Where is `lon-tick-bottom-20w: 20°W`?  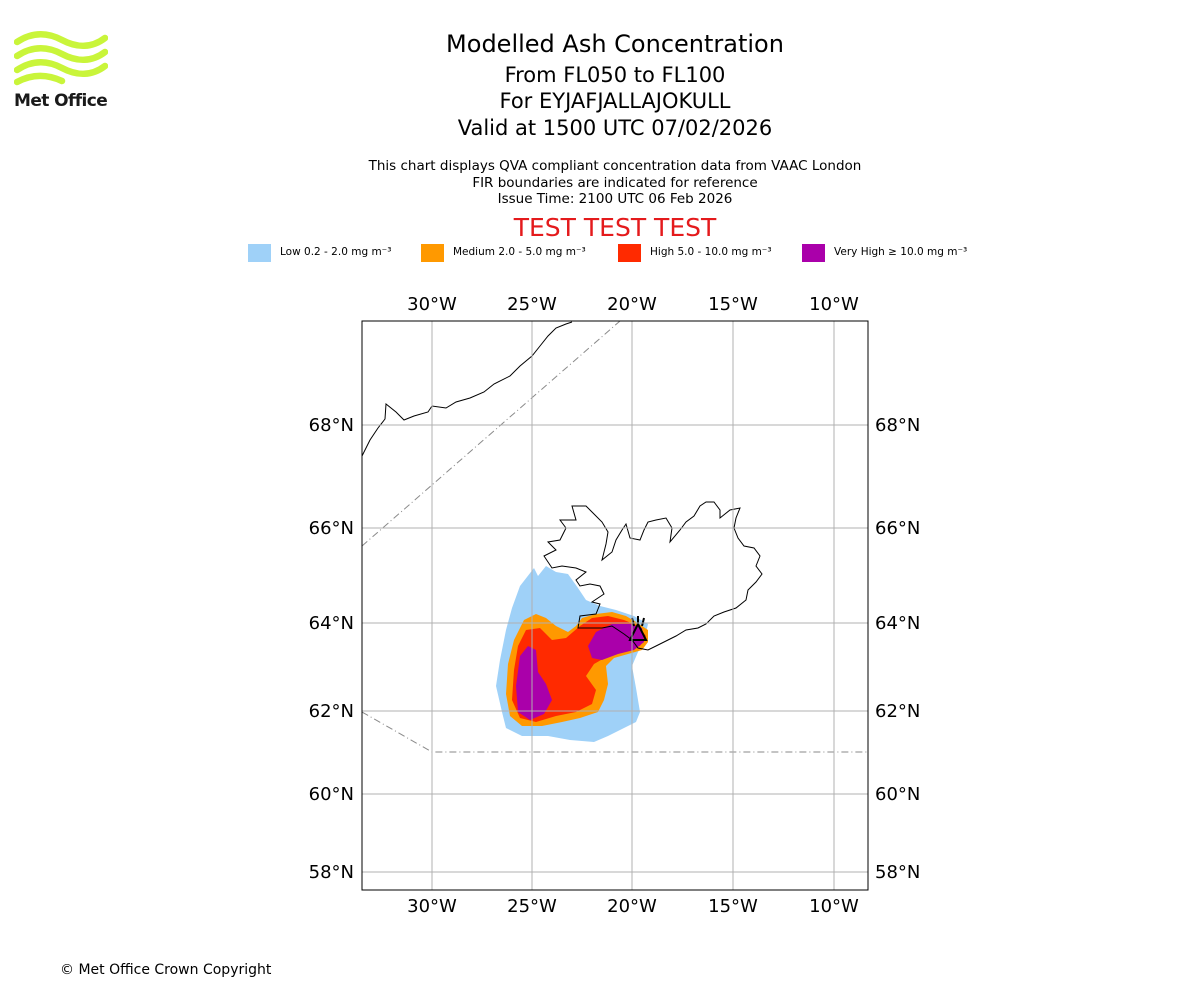
lon-tick-bottom-20w: 20°W is located at coordinates (632, 906).